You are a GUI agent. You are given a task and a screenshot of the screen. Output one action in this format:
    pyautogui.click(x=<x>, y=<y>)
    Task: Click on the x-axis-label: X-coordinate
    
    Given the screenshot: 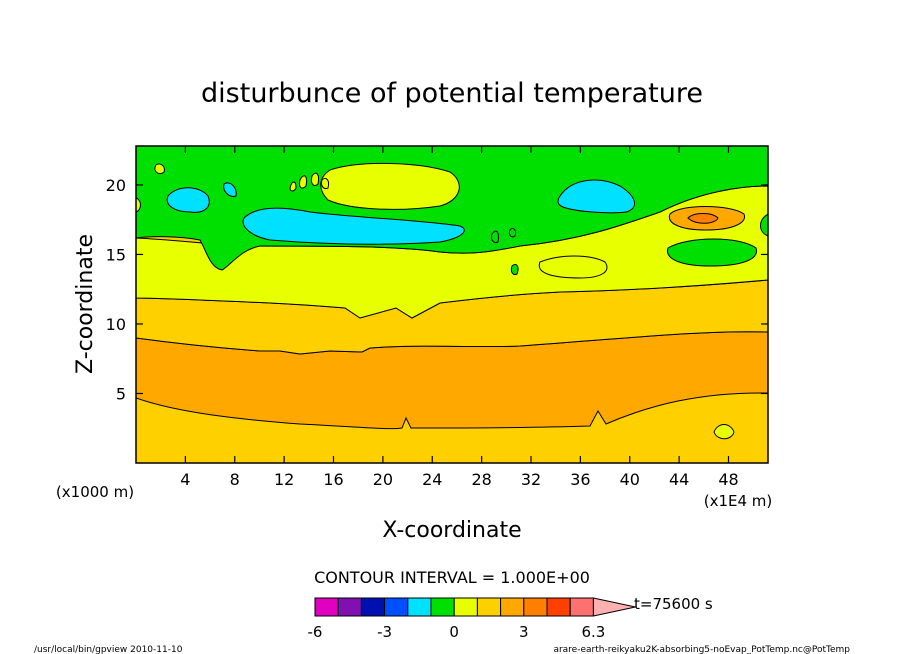 What is the action you would take?
    pyautogui.click(x=451, y=530)
    